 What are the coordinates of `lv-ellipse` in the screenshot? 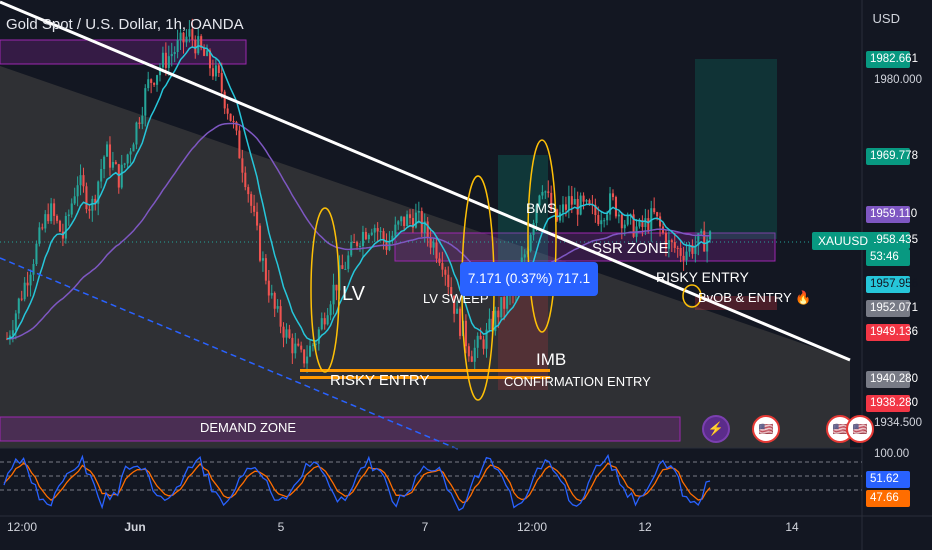 It's located at (325, 290).